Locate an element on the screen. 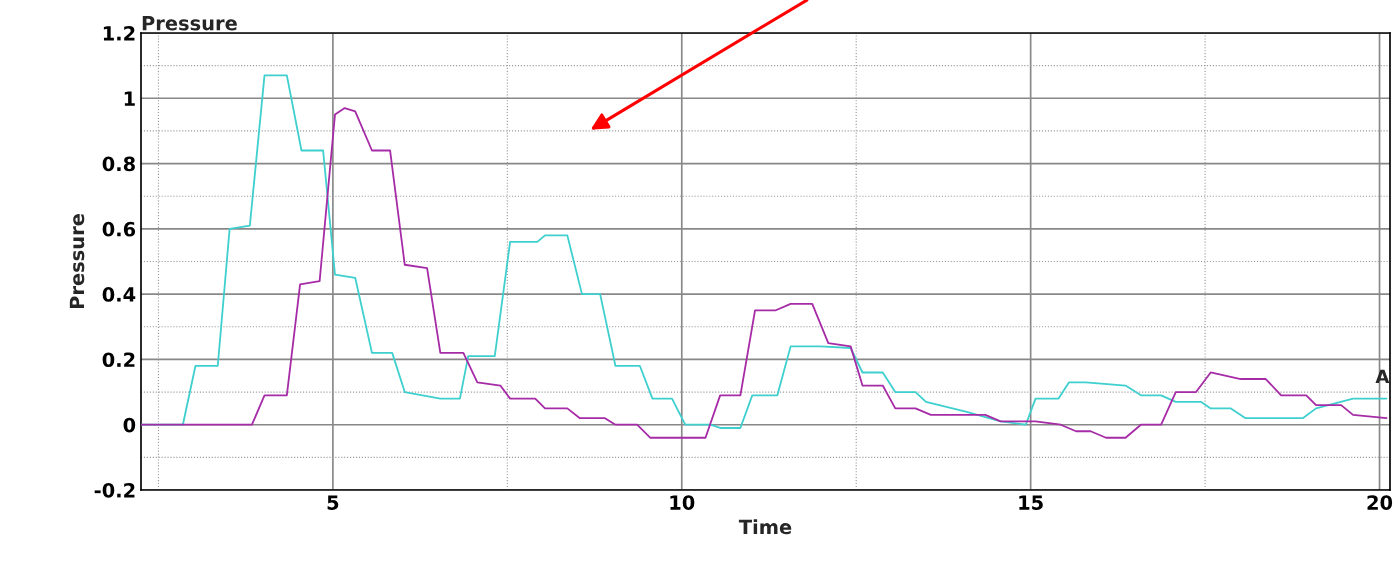 The image size is (1398, 562). y-tick-label: -0.2 is located at coordinates (114, 490).